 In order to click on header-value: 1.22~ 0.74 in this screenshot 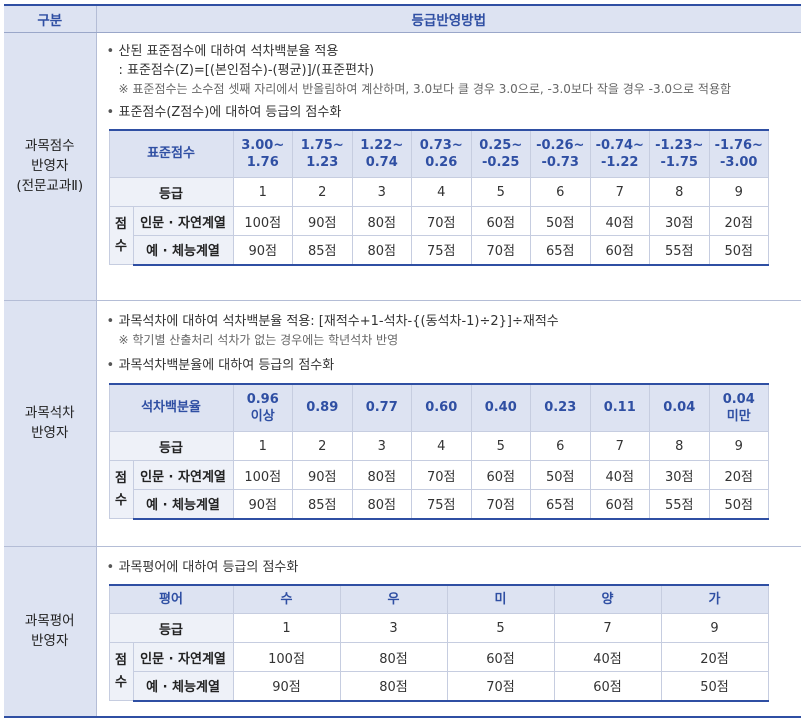, I will do `click(381, 153)`.